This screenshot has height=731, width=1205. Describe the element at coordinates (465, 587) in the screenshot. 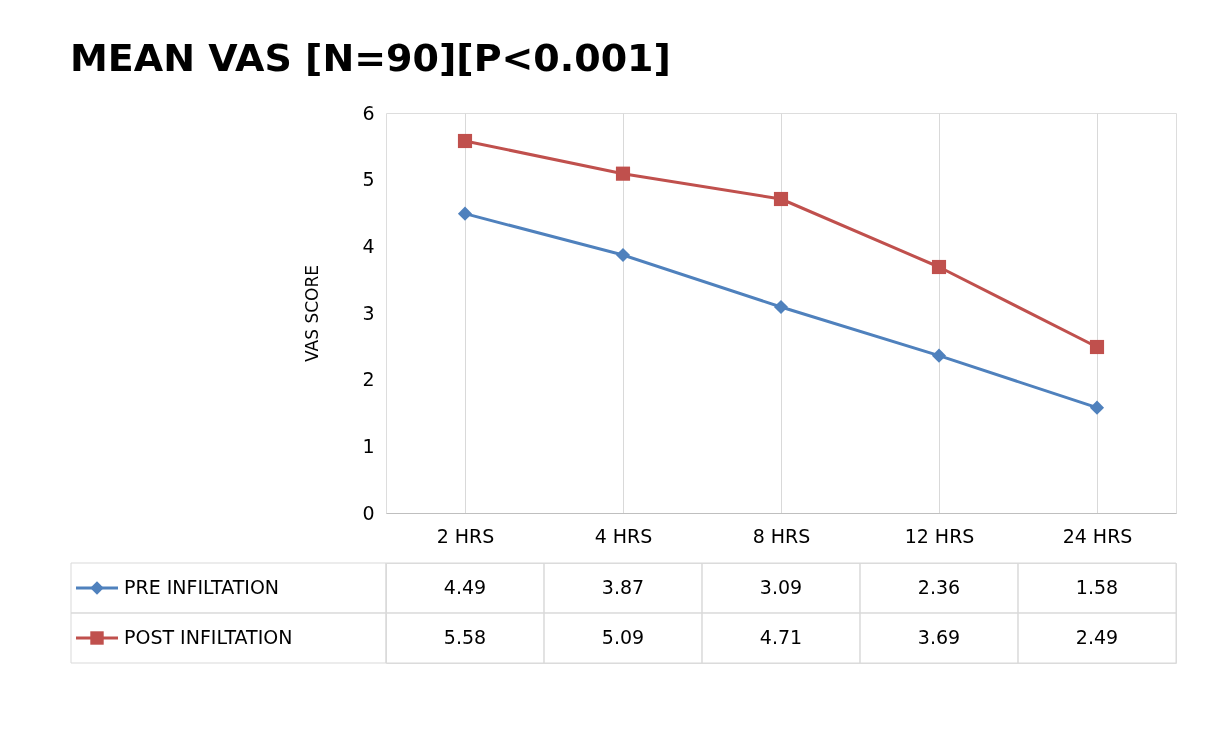

I see `data-label: 4.49` at that location.